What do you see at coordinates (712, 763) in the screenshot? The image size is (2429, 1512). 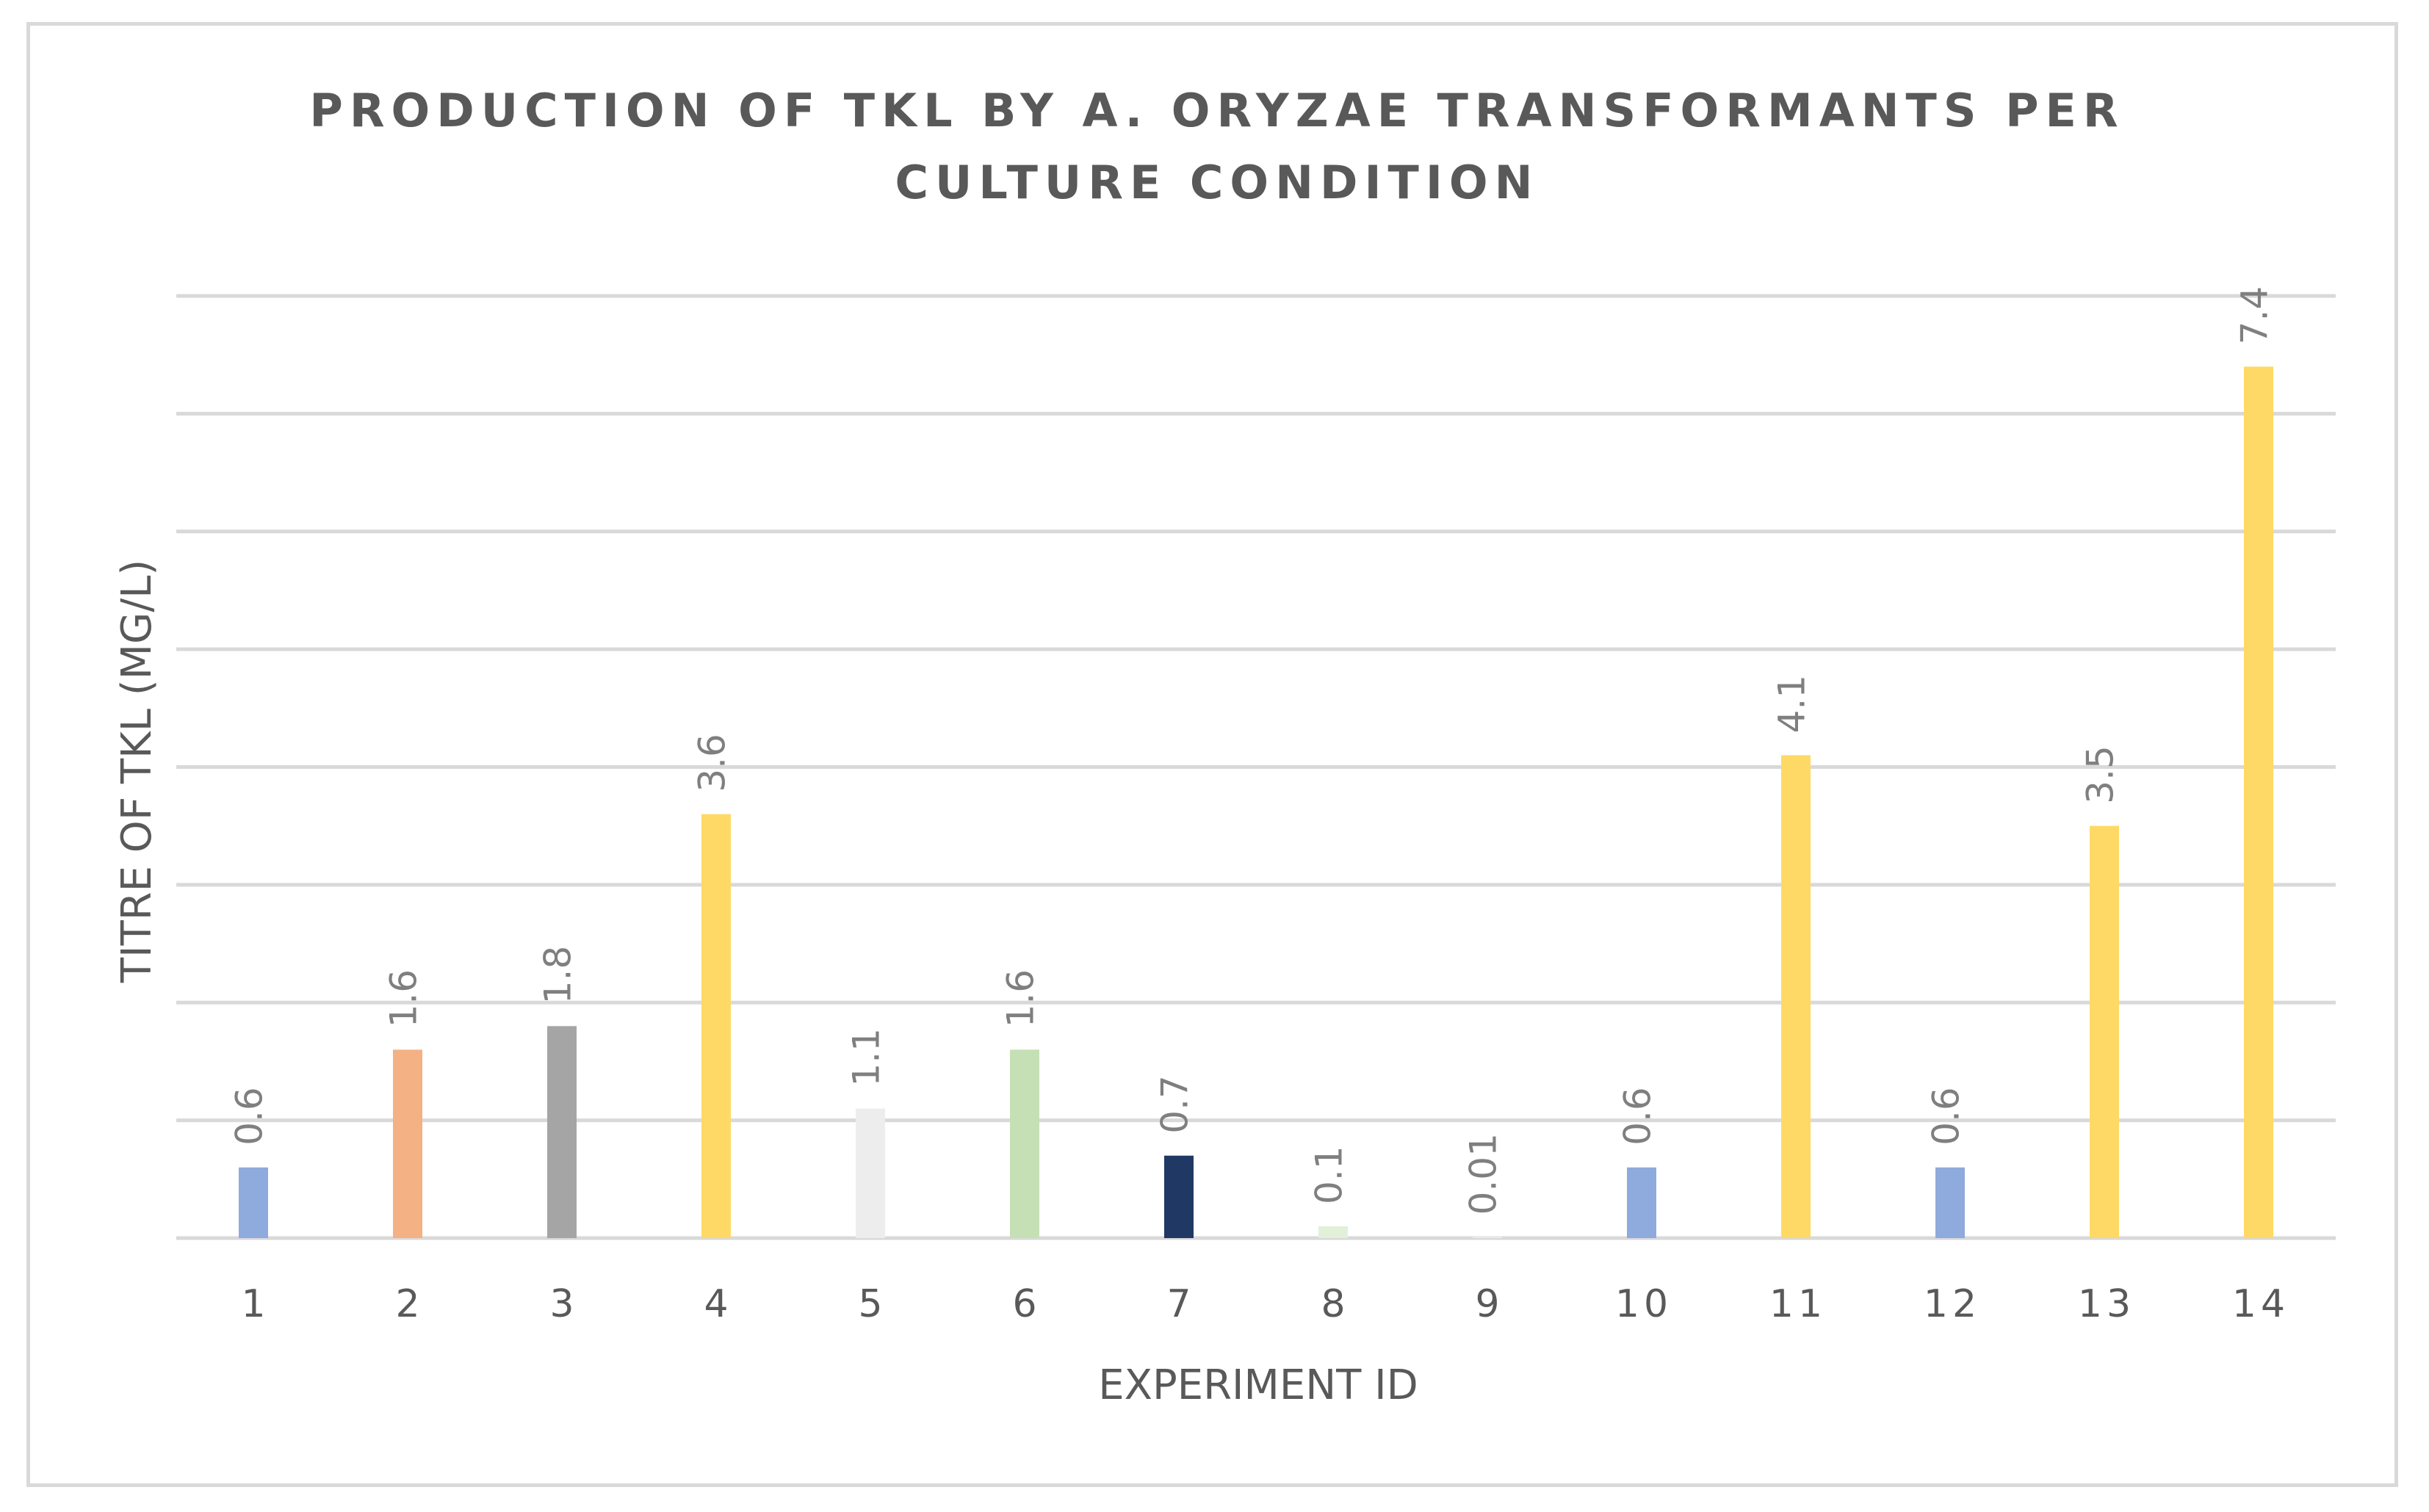 I see `data-label-4: 3.6` at bounding box center [712, 763].